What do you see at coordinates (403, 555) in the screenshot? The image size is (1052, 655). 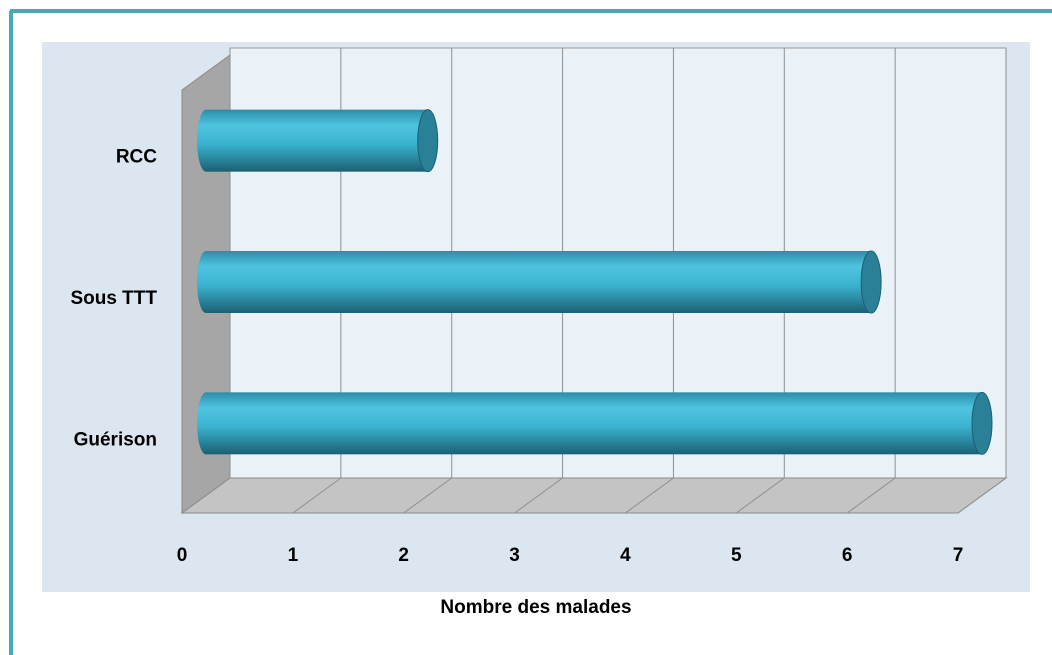 I see `x-tick-label: 2` at bounding box center [403, 555].